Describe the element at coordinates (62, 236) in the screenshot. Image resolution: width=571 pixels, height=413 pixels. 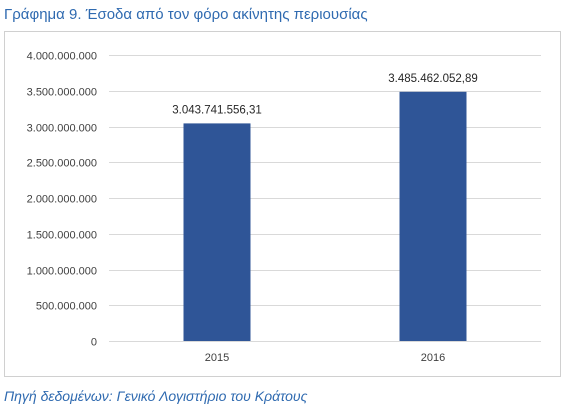
I see `y-tick-label: 1.500.000.000` at that location.